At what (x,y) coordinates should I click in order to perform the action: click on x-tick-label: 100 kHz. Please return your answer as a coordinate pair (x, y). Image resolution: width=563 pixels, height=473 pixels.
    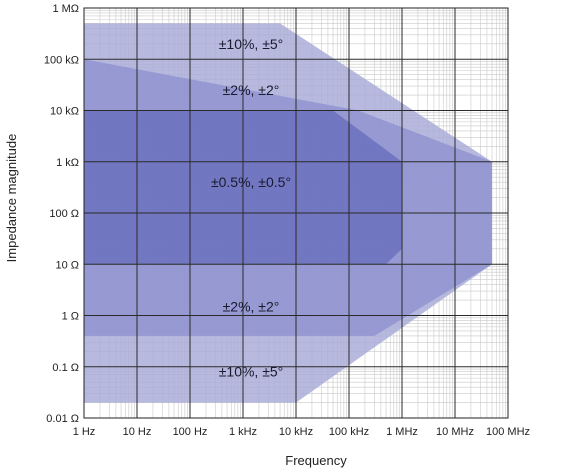
    Looking at the image, I should click on (349, 432).